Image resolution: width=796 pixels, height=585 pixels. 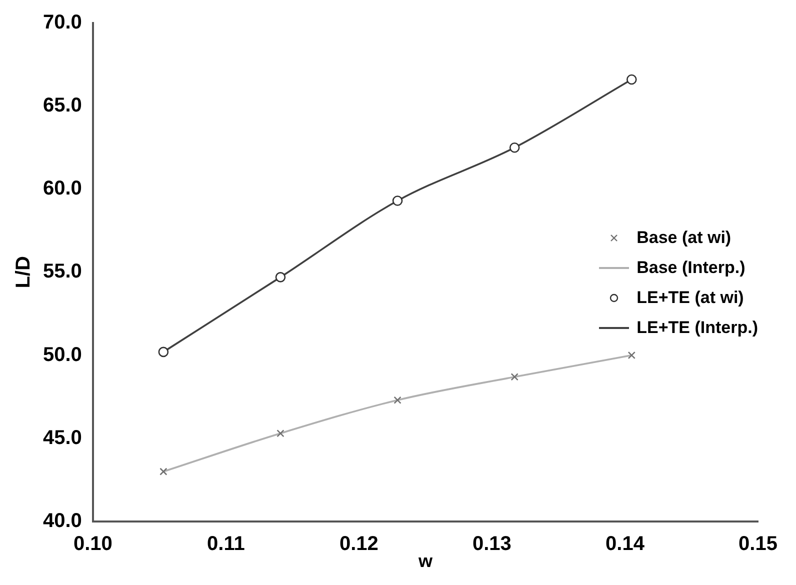 What do you see at coordinates (758, 543) in the screenshot?
I see `x-tick-label: 0.15` at bounding box center [758, 543].